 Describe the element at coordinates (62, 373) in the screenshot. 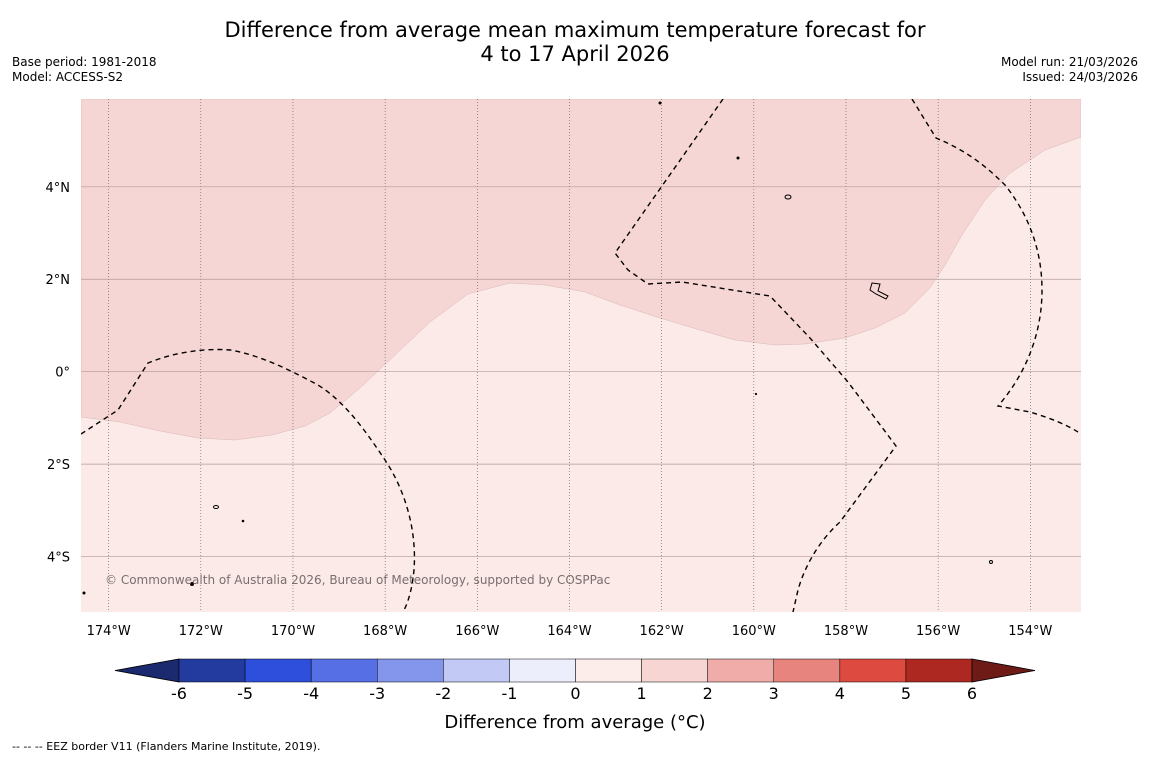

I see `y-tick-label: 0°` at that location.